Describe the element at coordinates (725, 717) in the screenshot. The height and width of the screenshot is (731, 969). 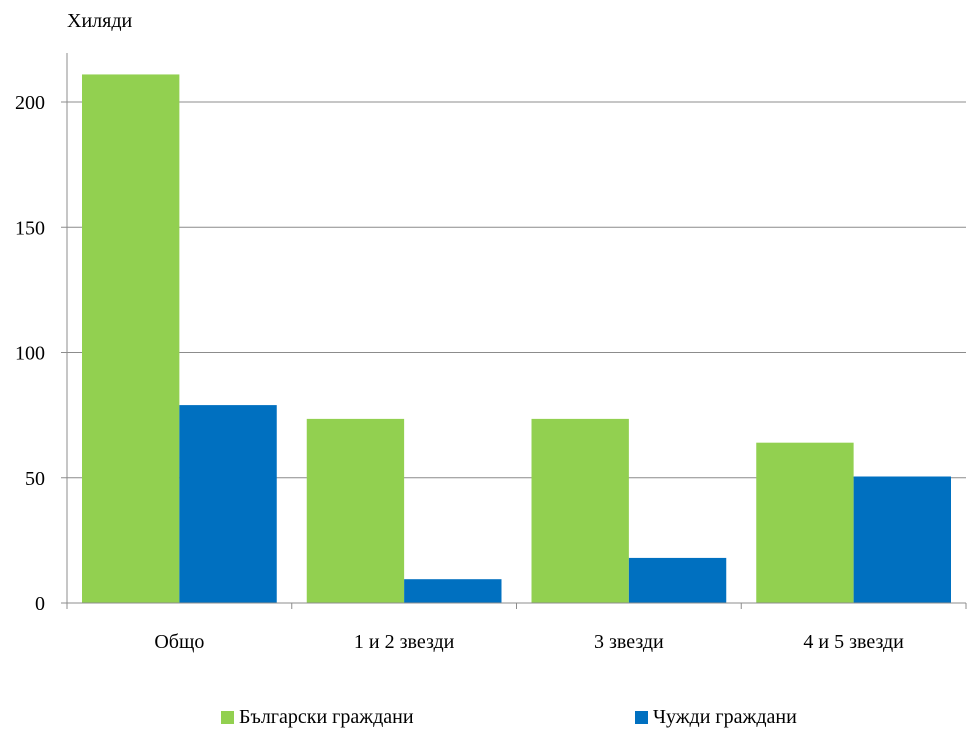
I see `legend-label: Чужди граждани` at that location.